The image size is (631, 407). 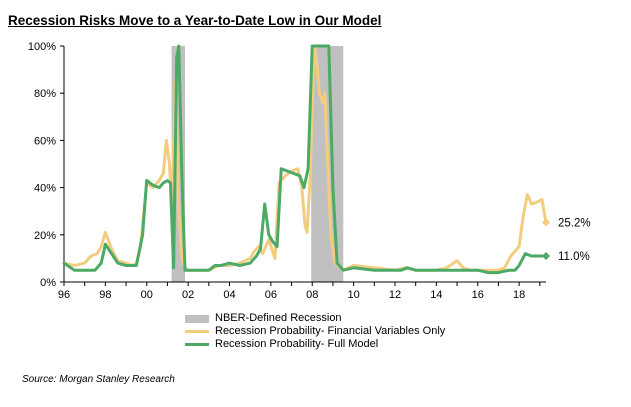 I want to click on y-tick-label-4: 80%, so click(x=45, y=94).